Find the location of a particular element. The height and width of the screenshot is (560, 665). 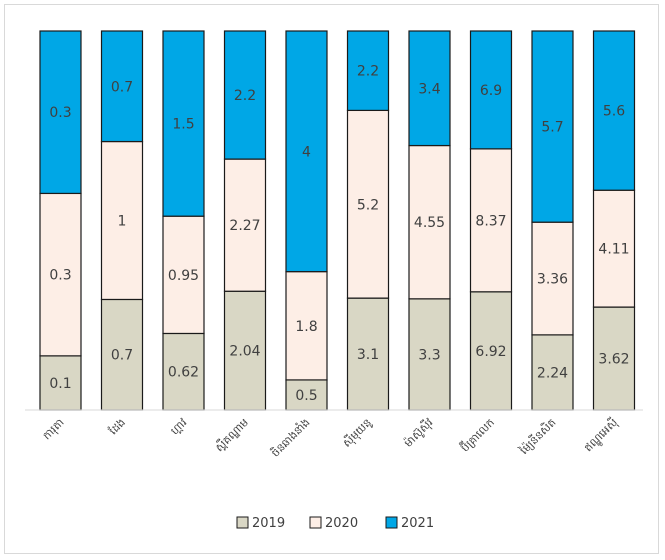

data-label-2020-10: 4.11 is located at coordinates (613, 250).